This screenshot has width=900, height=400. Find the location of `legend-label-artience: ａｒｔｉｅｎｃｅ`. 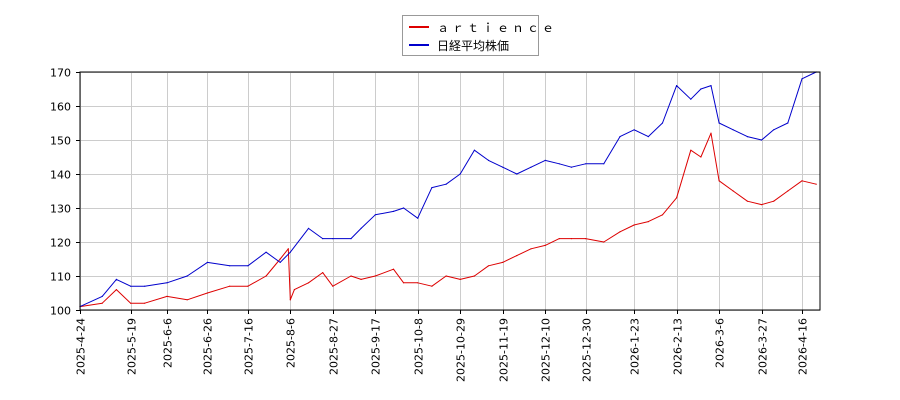

legend-label-artience: ａｒｔｉｅｎｃｅ is located at coordinates (497, 27).